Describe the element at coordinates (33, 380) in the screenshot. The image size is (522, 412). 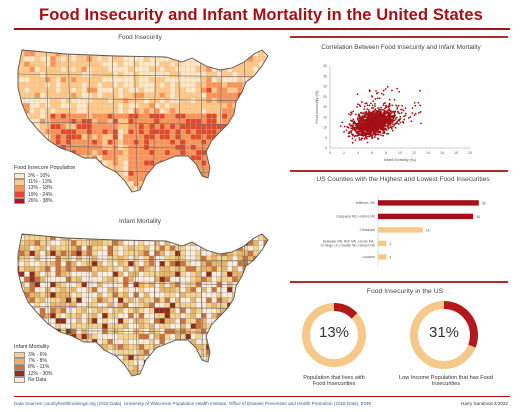
I see `infant-legend-item: No Data` at that location.